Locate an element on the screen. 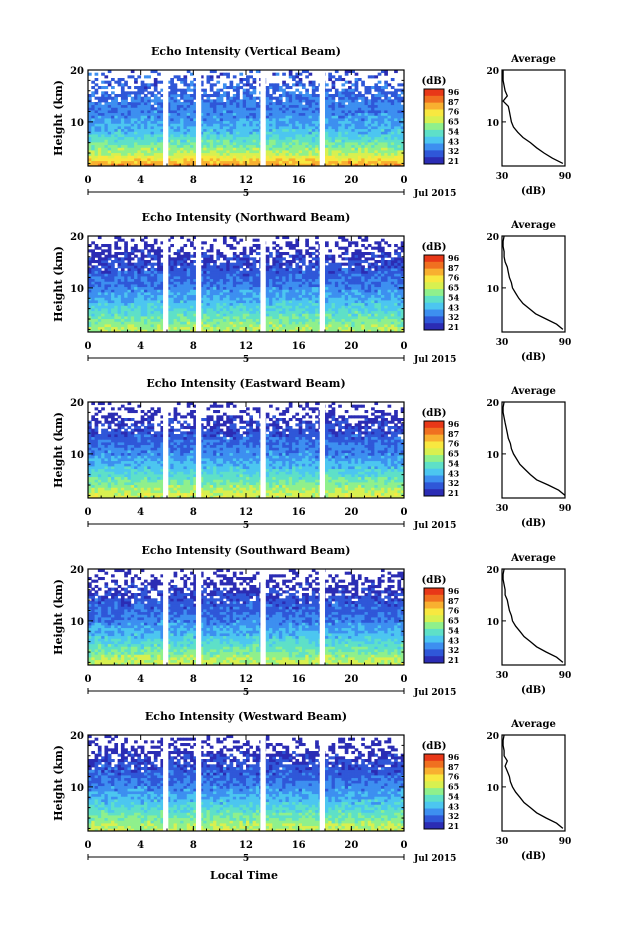 The height and width of the screenshot is (929, 620). data-gap is located at coordinates (263, 118).